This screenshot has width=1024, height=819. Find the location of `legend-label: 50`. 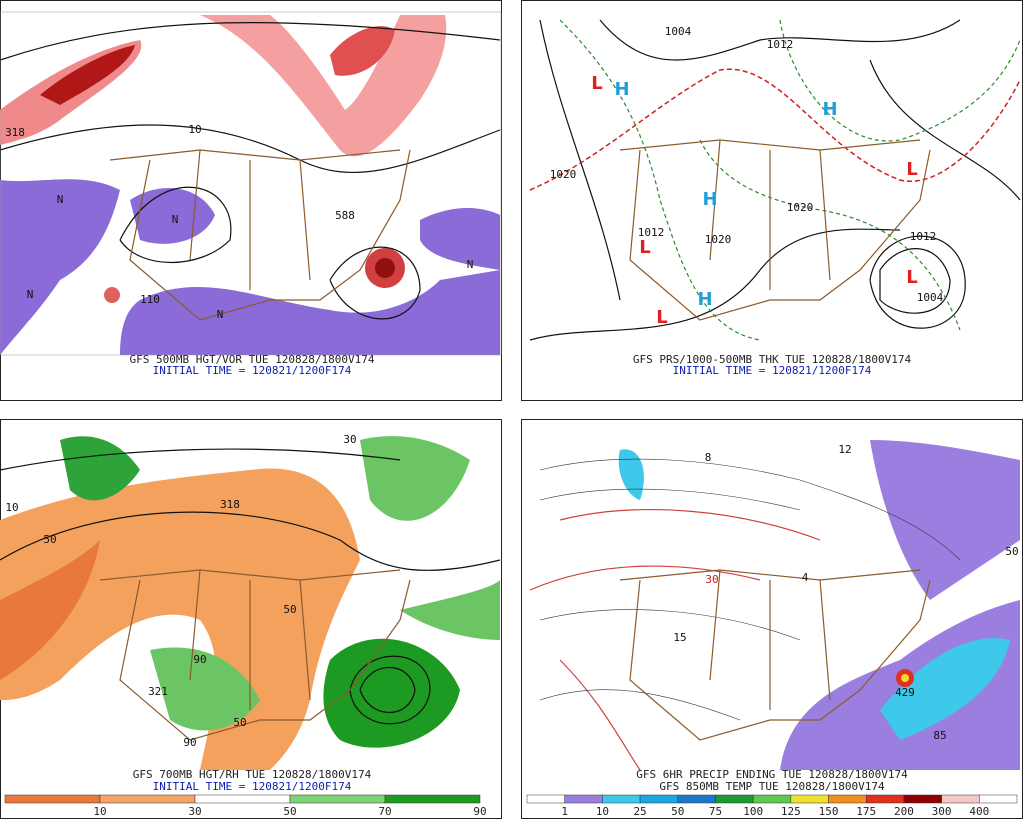

legend-label: 50 is located at coordinates (289, 811).